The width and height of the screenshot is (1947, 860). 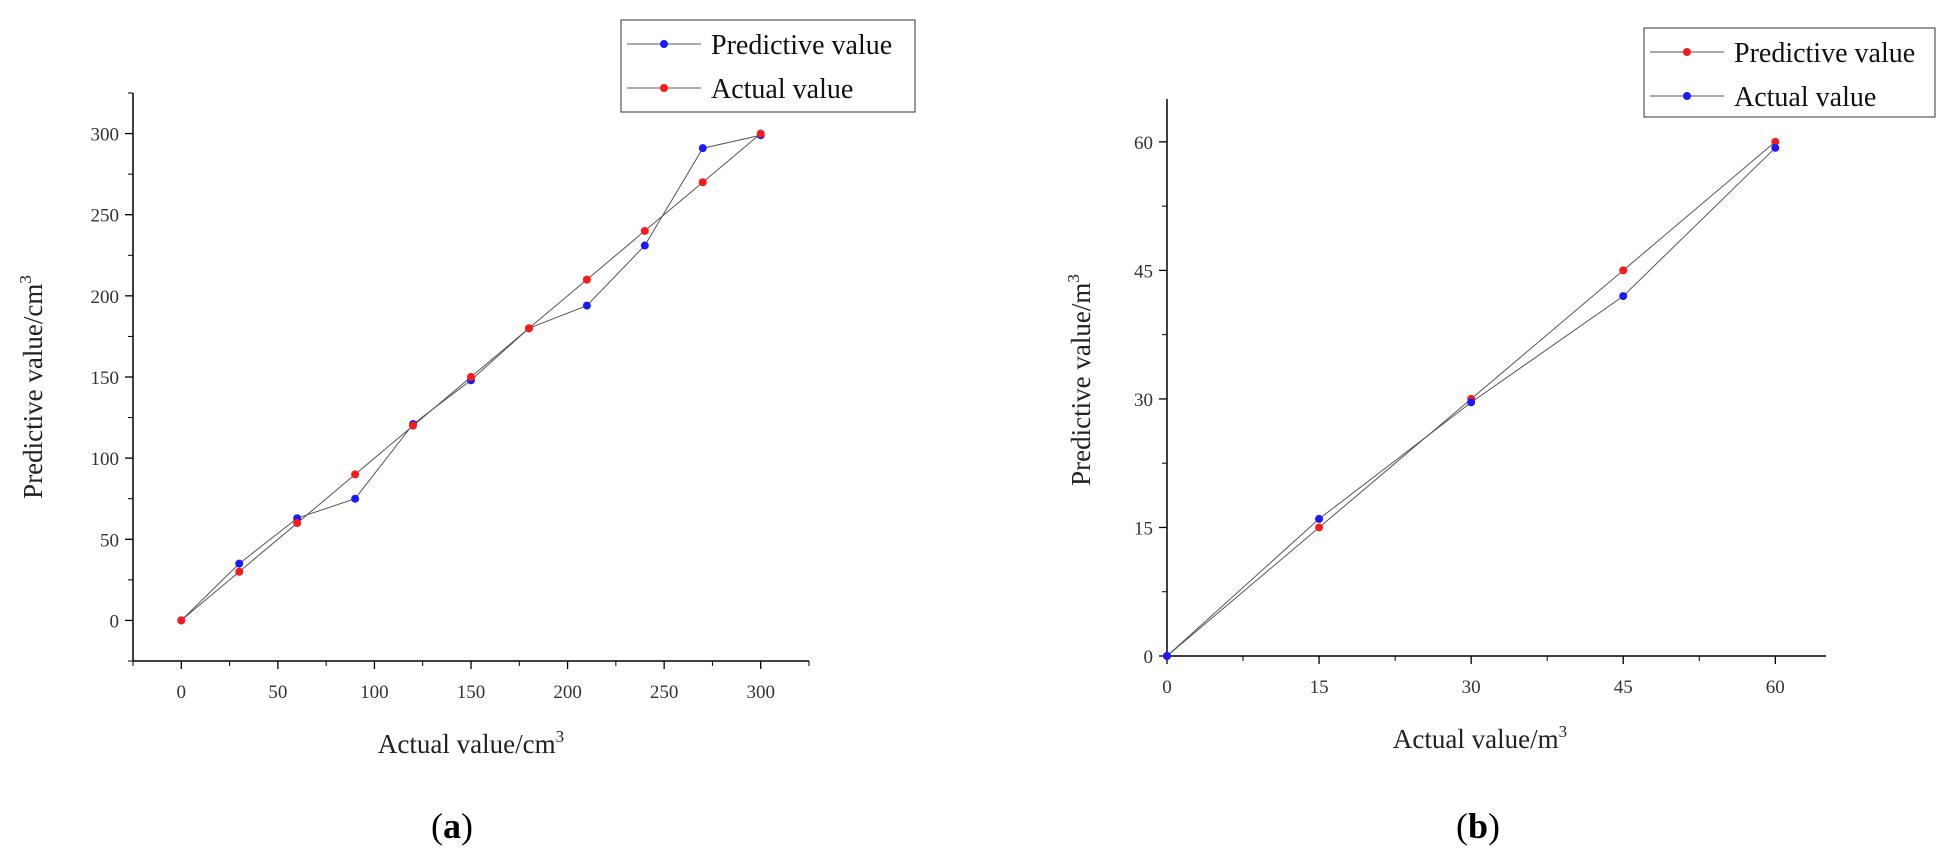 I want to click on panel-caption: (b), so click(x=1478, y=826).